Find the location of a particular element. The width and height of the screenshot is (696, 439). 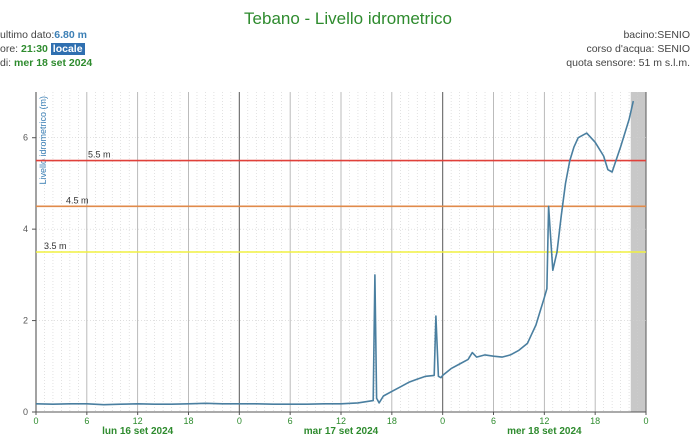

y-tick-label: 6 is located at coordinates (25, 138).